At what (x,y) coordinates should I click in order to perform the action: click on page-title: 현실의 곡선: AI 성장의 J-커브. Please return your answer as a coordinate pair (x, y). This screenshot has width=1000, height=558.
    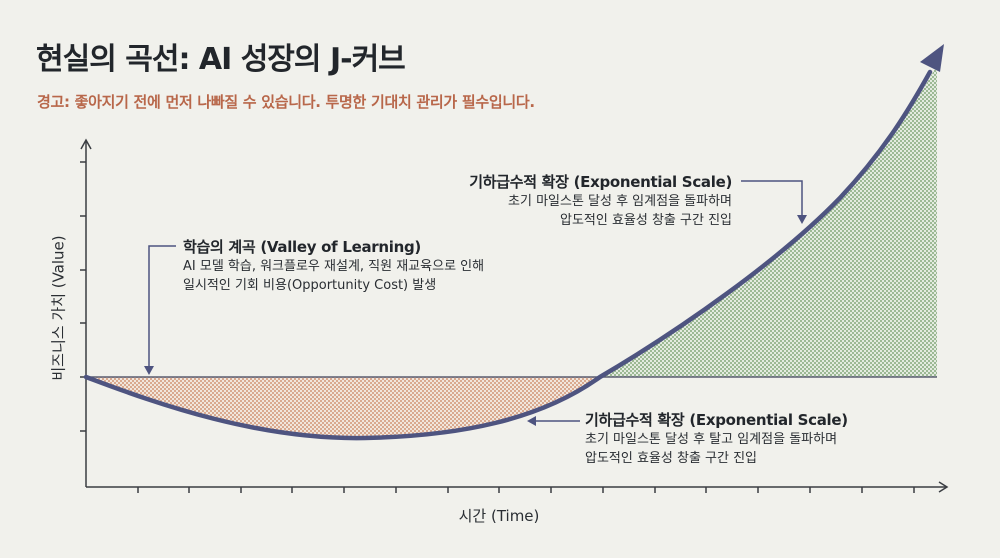
    Looking at the image, I should click on (221, 59).